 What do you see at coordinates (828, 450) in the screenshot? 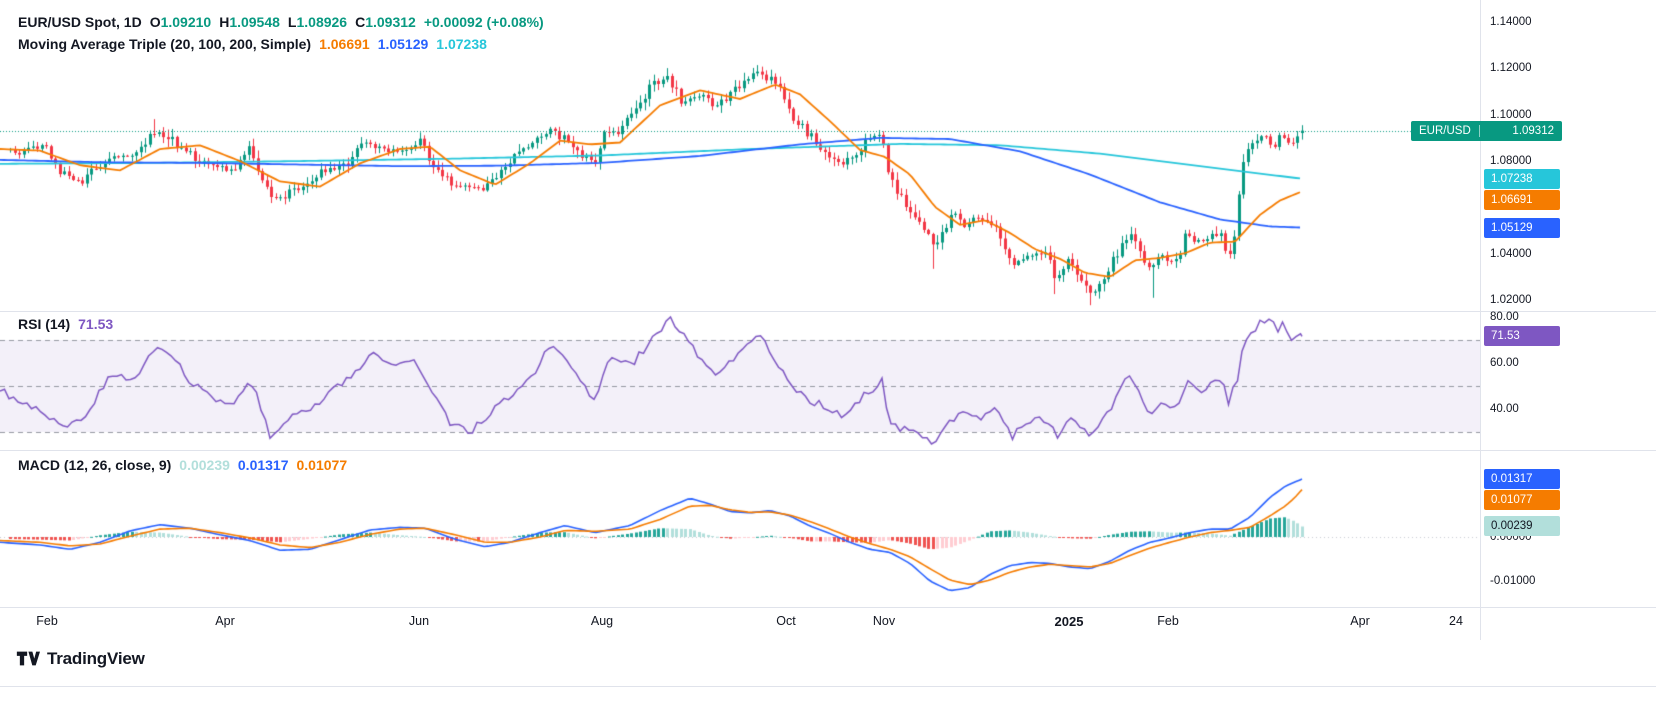
I see `pane-divider-macd` at bounding box center [828, 450].